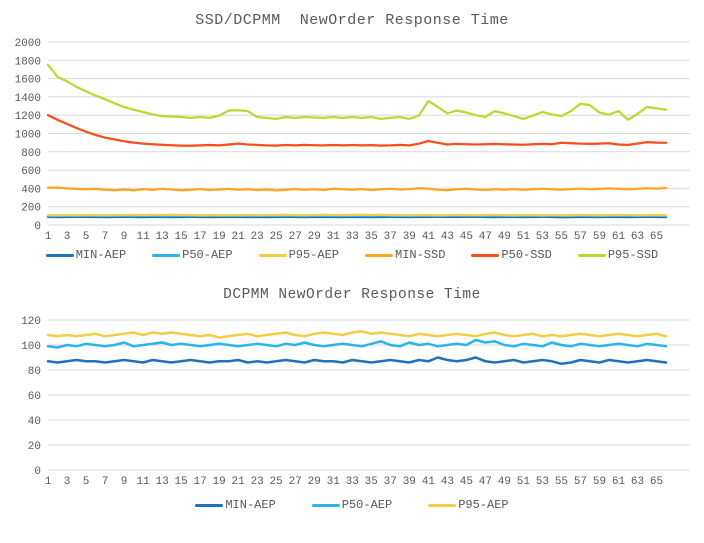 This screenshot has height=543, width=704. What do you see at coordinates (31, 172) in the screenshot?
I see `y-axis-tick-label: 600` at bounding box center [31, 172].